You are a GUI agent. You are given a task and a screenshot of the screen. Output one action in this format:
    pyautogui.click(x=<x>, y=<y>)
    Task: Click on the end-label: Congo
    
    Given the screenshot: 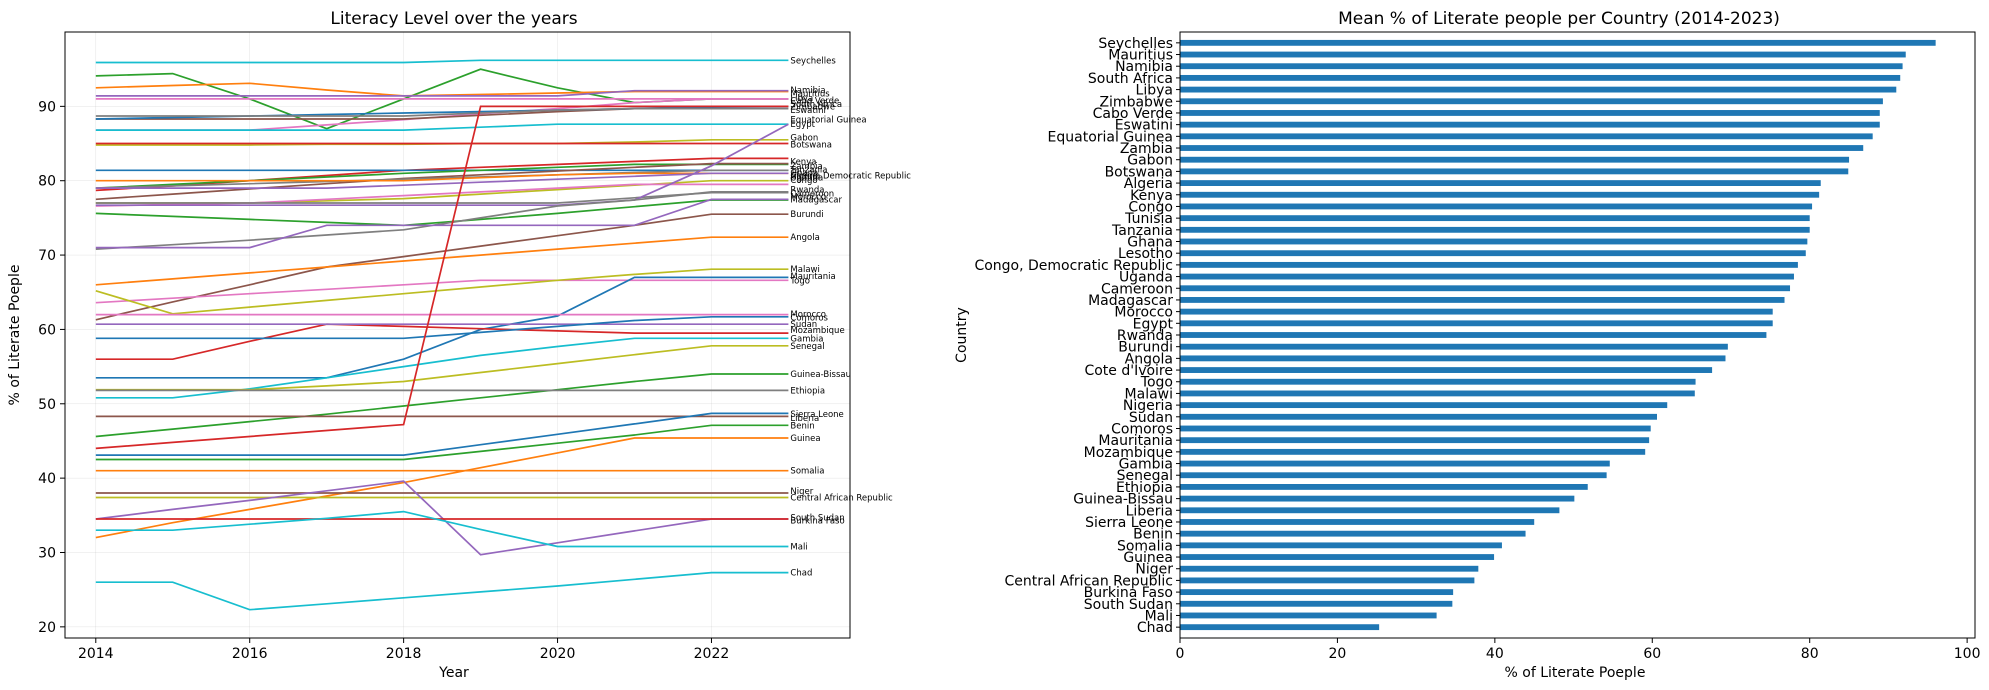 What is the action you would take?
    pyautogui.click(x=803, y=181)
    